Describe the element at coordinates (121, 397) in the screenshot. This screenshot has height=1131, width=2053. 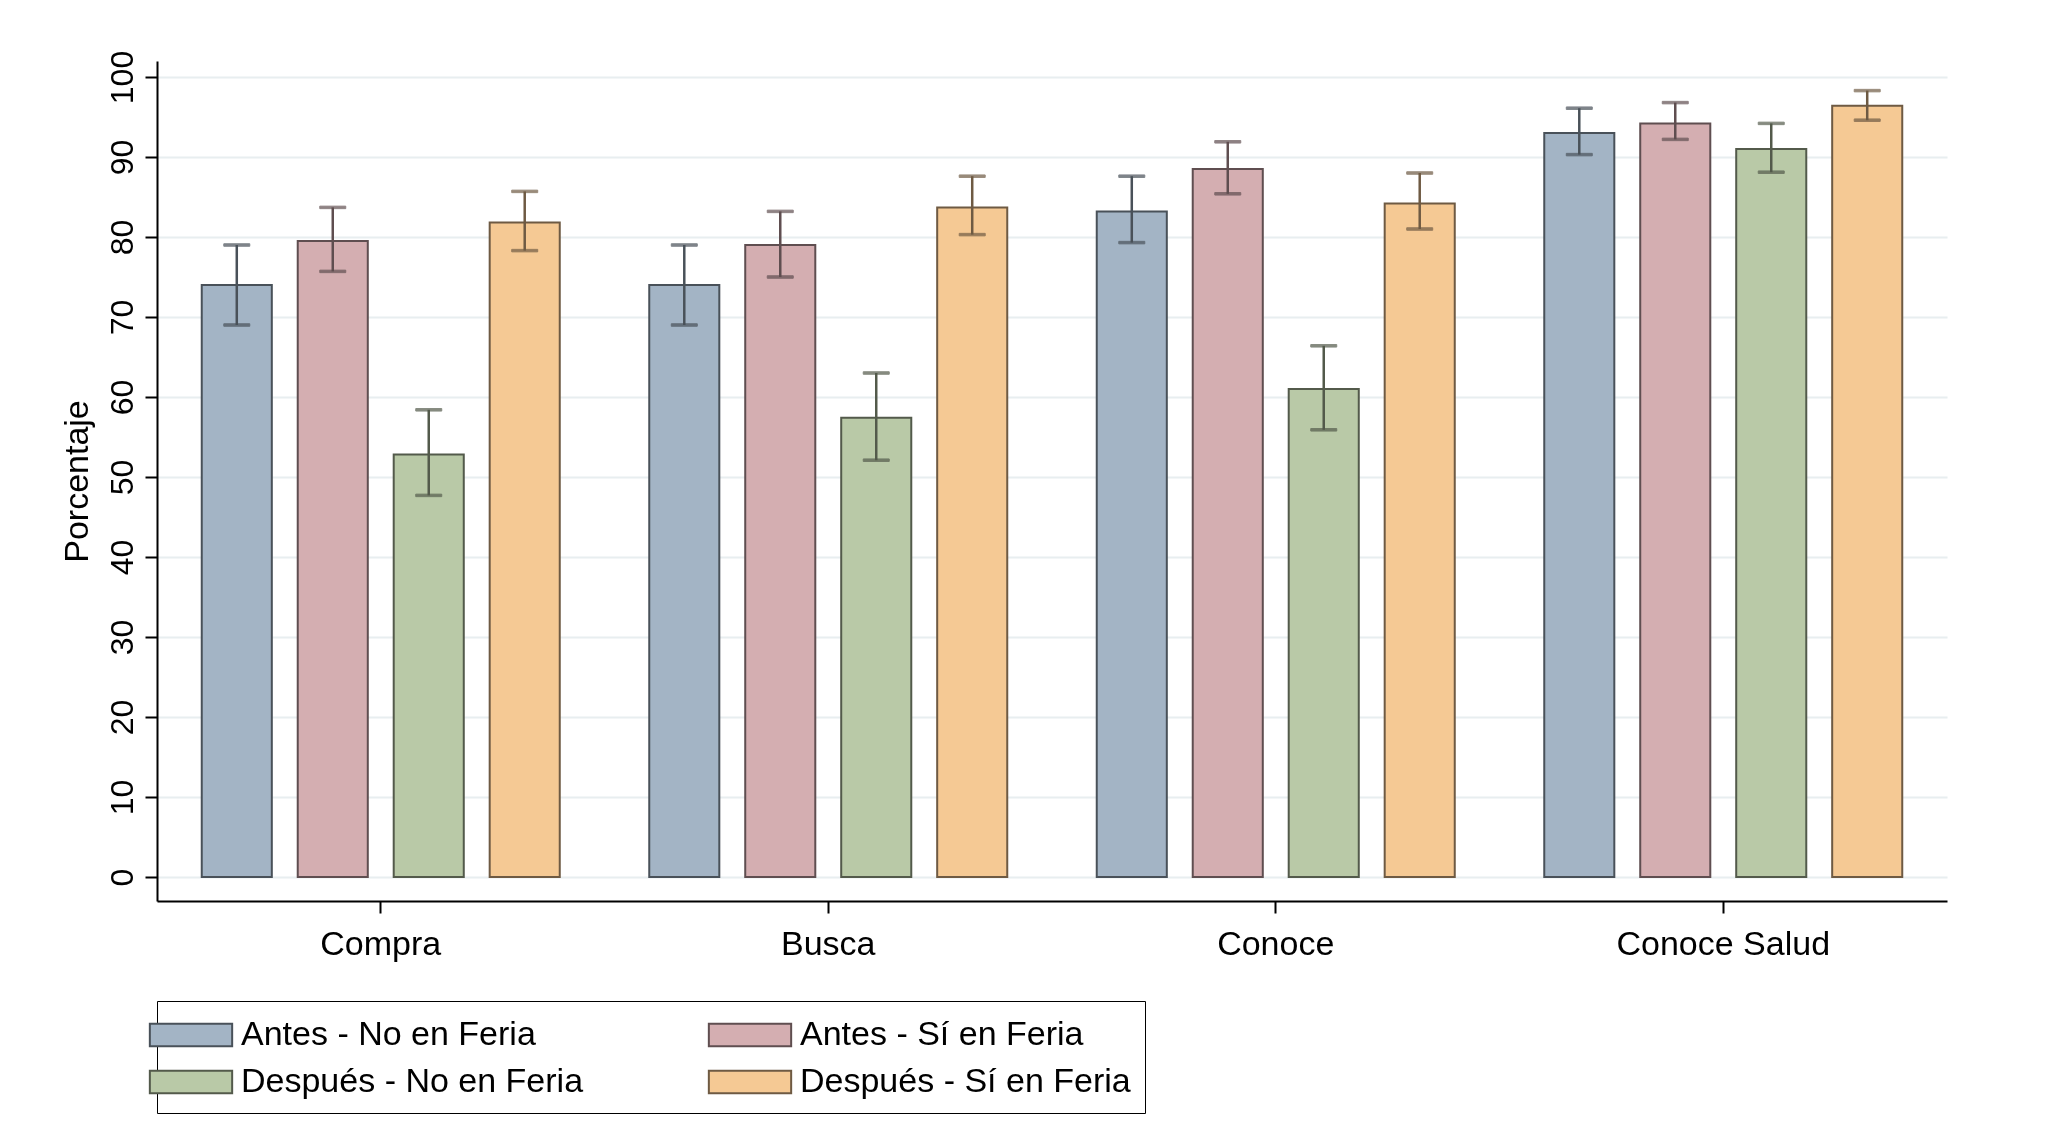
I see `y-tick-label: 60` at that location.